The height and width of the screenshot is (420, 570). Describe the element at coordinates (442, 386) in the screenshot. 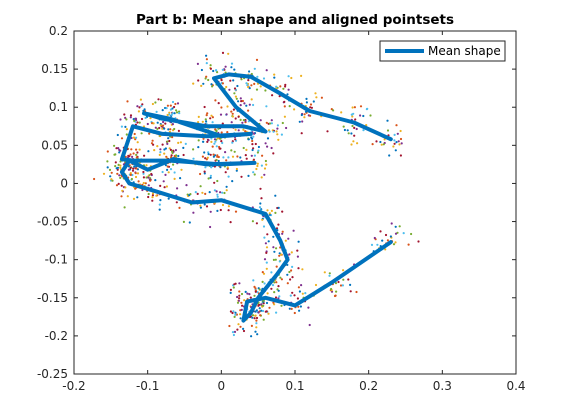

I see `x-tick-label: 0.3` at that location.